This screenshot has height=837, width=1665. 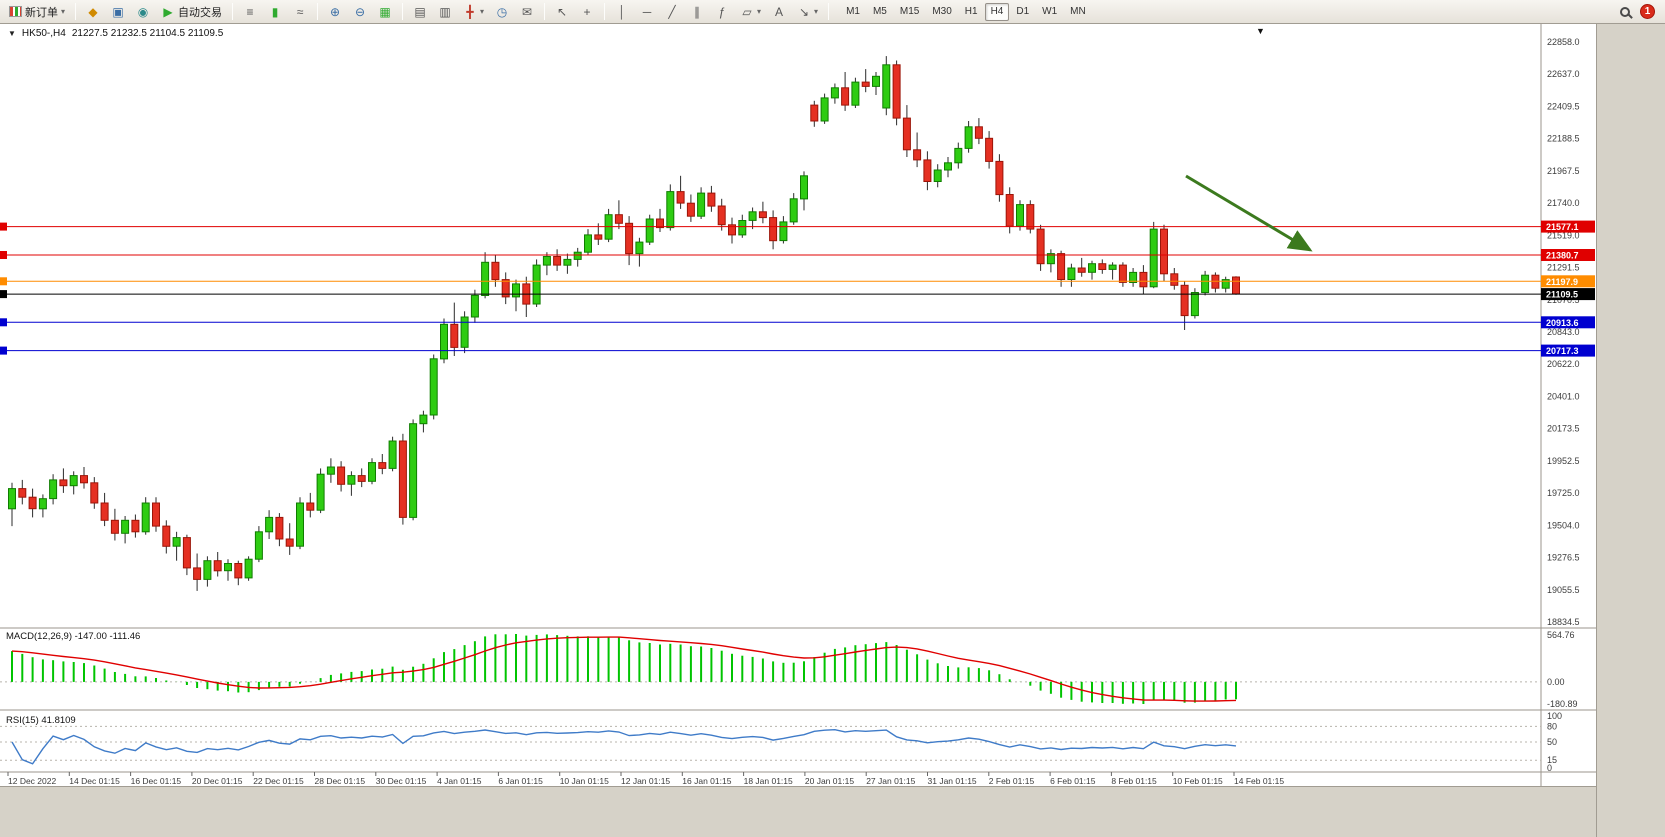 I want to click on new-chart-button: ╋ ▾, so click(x=473, y=12).